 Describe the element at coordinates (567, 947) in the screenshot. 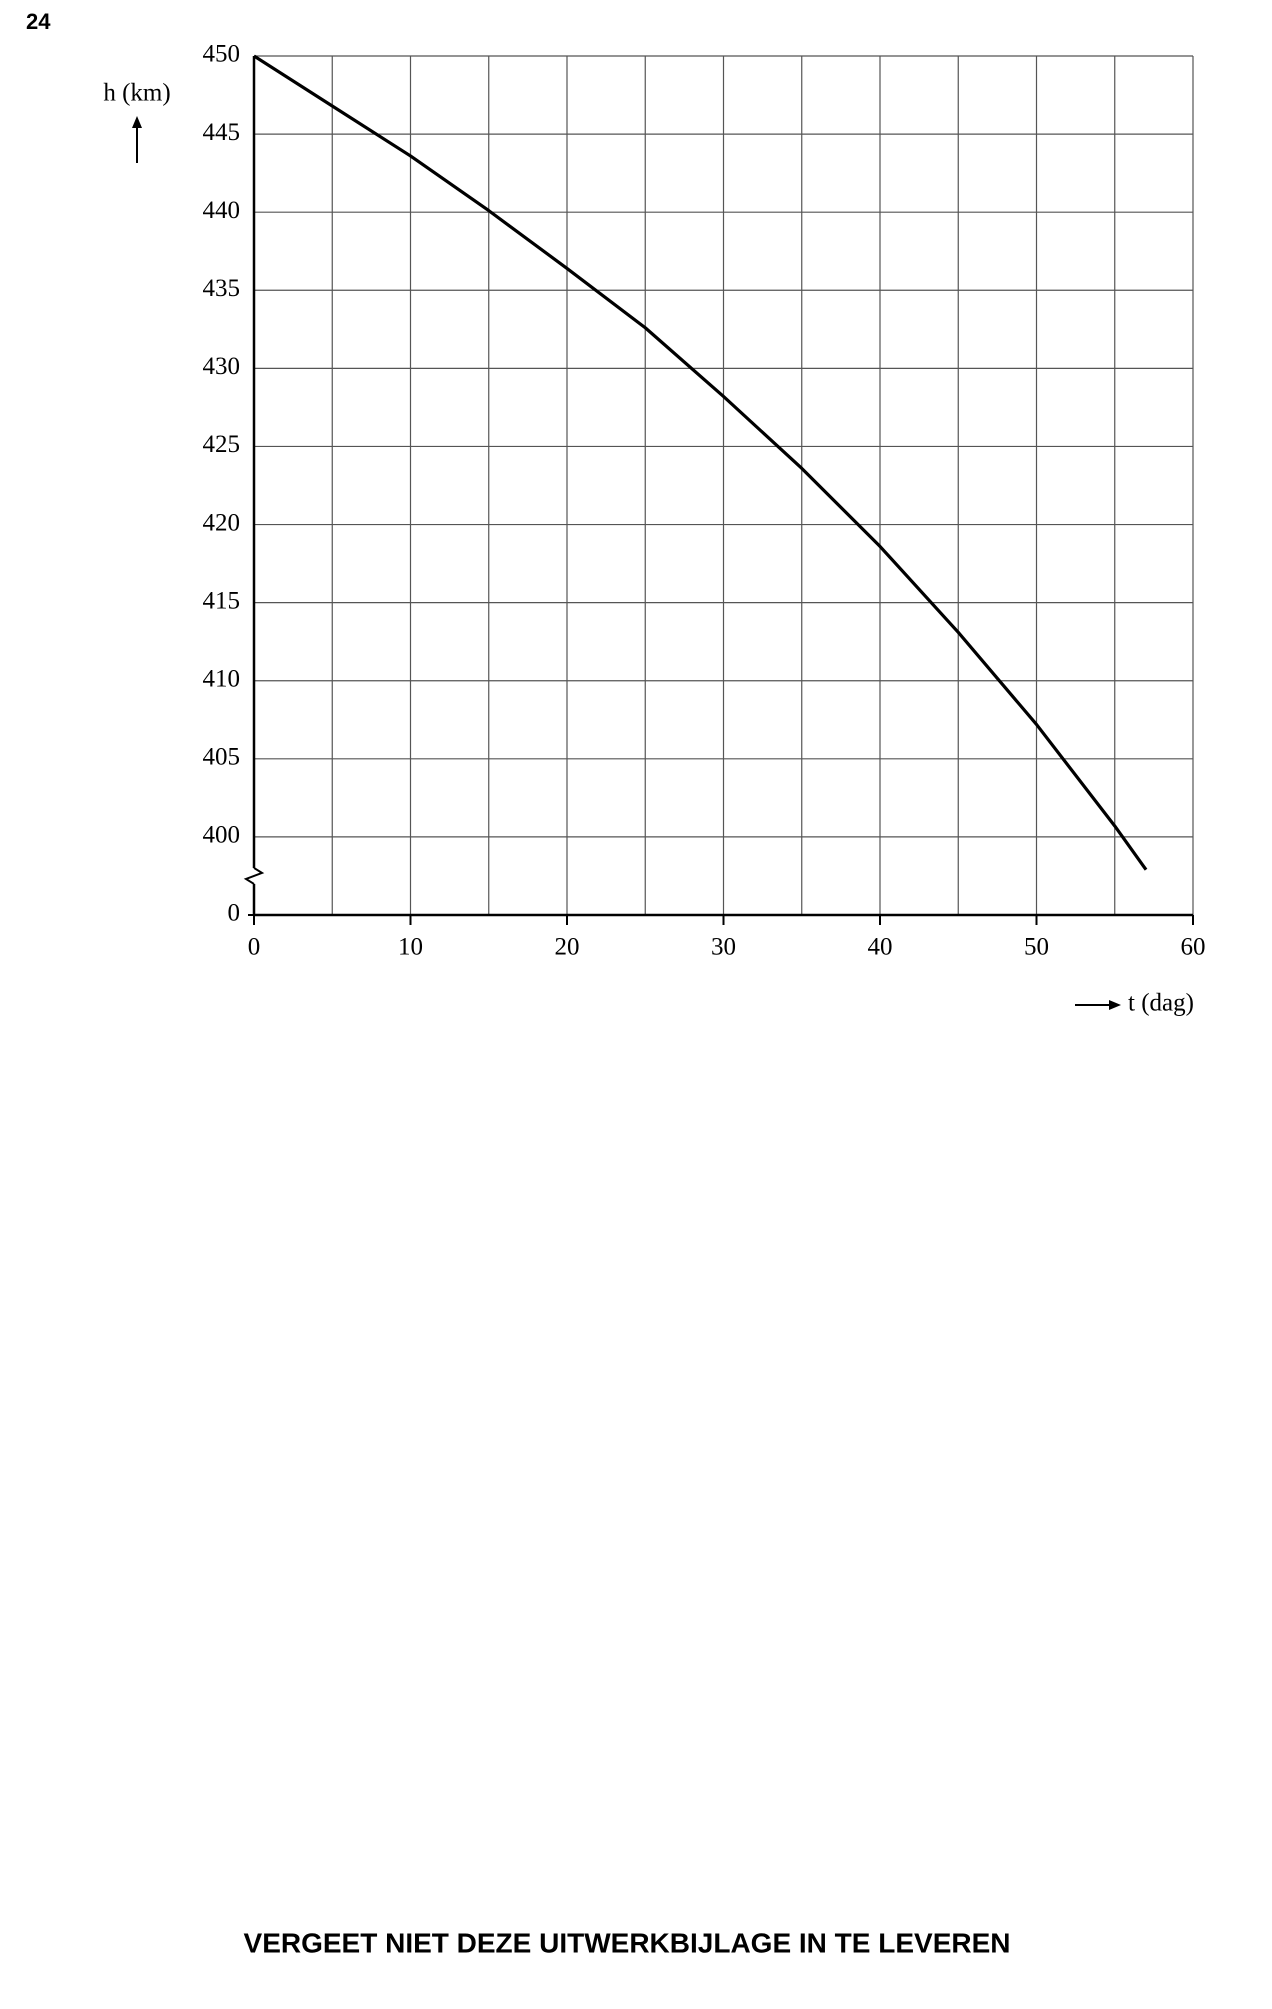

I see `x-tick-label: 20` at that location.